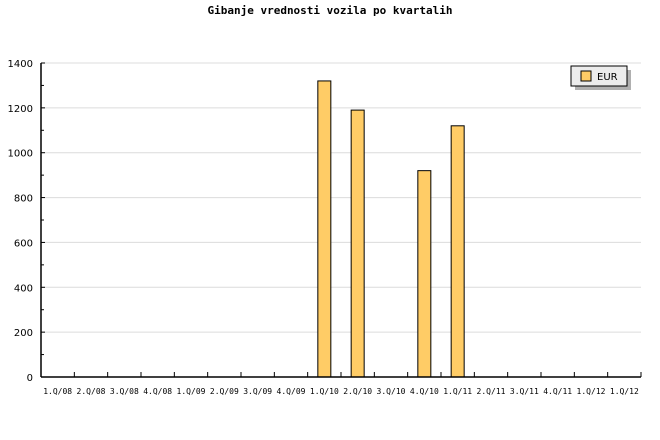  I want to click on y-tick-label: 1400, so click(20, 64).